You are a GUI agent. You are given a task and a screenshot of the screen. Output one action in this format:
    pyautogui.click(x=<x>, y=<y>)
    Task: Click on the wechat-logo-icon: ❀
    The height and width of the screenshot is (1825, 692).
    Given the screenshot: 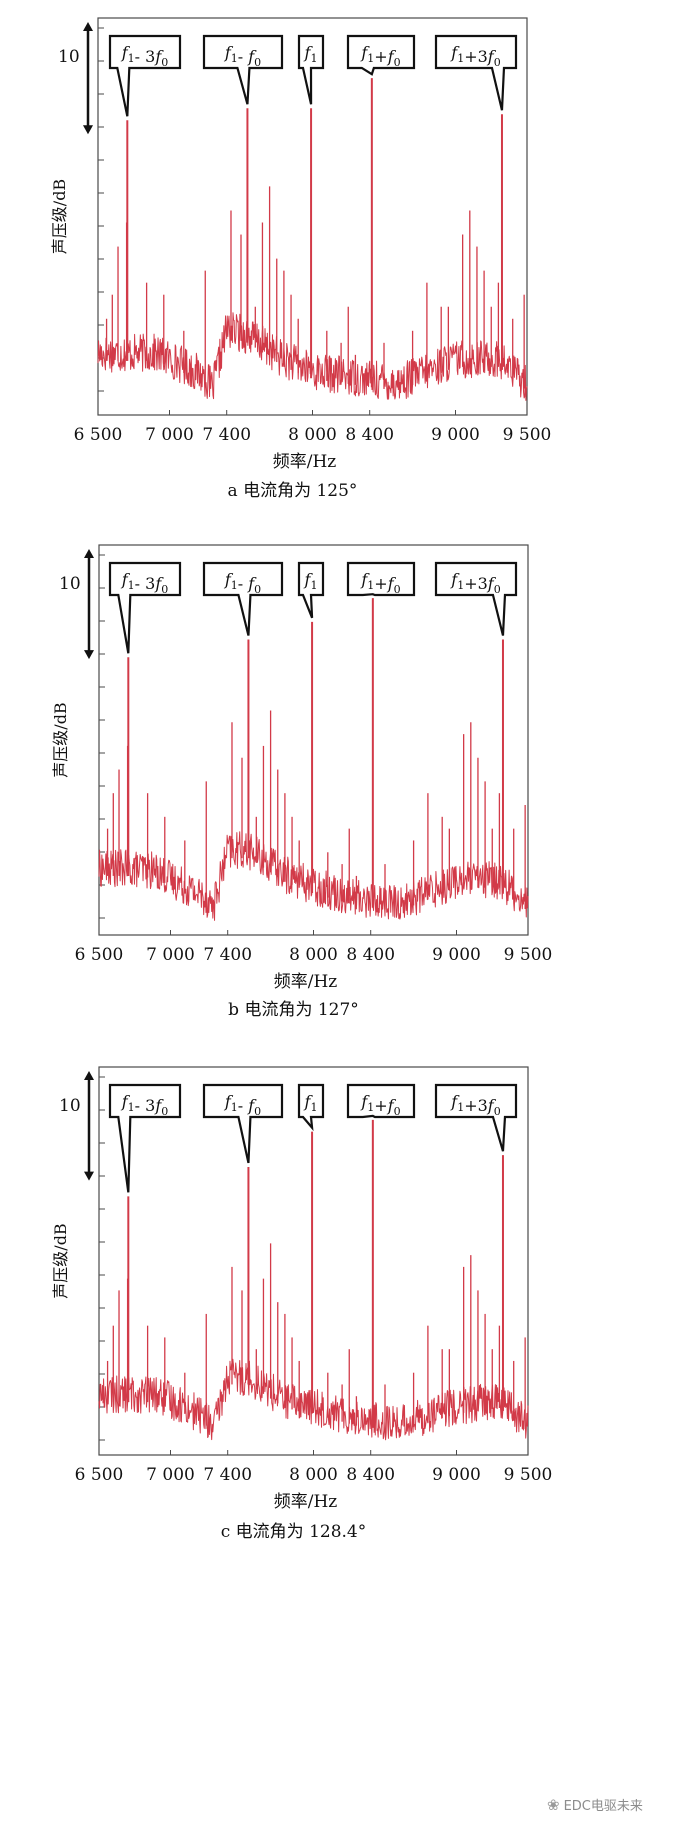 What is the action you would take?
    pyautogui.click(x=553, y=1804)
    